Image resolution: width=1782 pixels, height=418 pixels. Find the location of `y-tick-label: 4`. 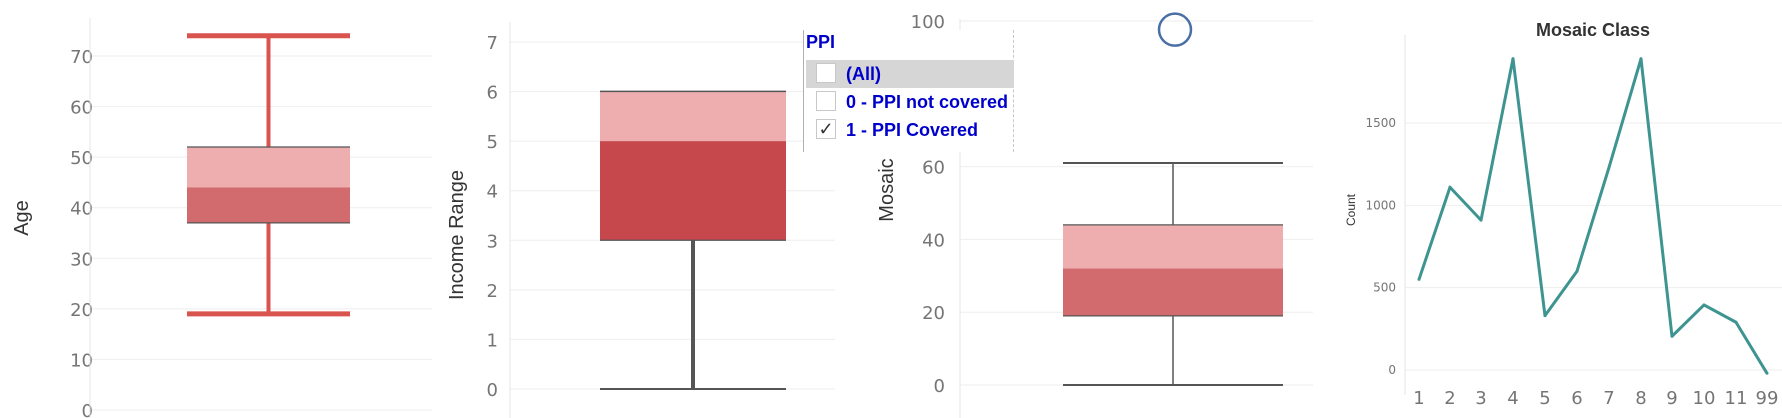

y-tick-label: 4 is located at coordinates (492, 192).